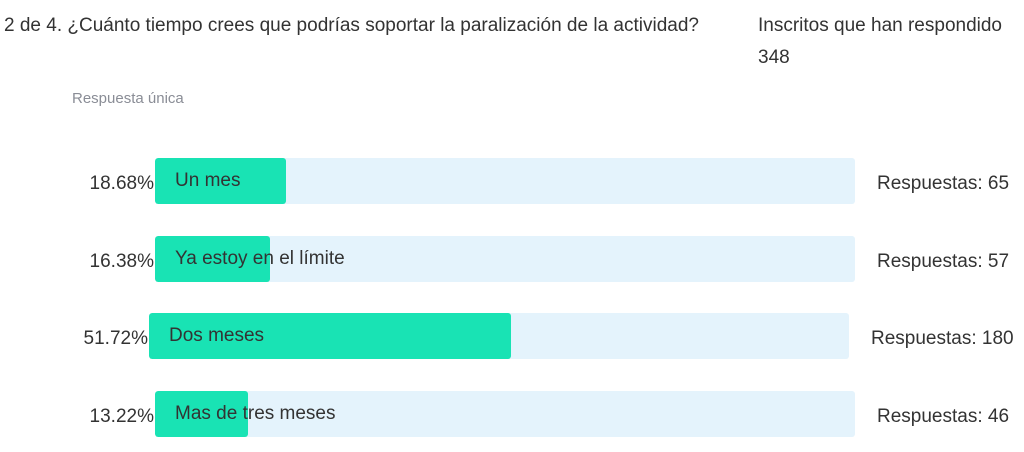 This screenshot has width=1024, height=452. What do you see at coordinates (121, 183) in the screenshot?
I see `percent-label: 18.68%` at bounding box center [121, 183].